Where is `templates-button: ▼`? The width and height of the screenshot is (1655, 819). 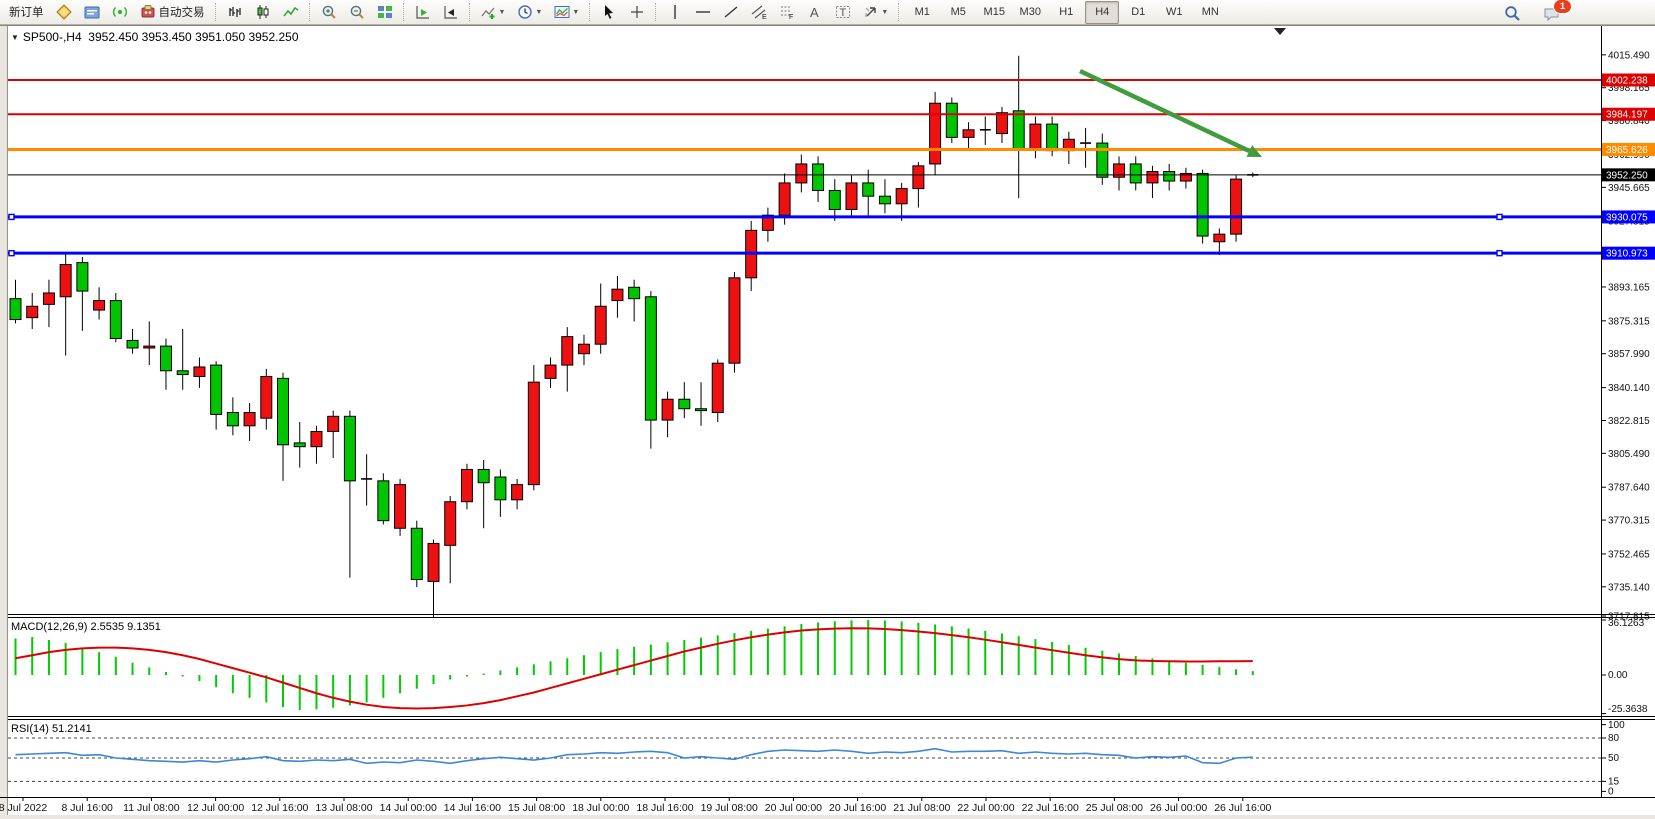 templates-button: ▼ is located at coordinates (566, 12).